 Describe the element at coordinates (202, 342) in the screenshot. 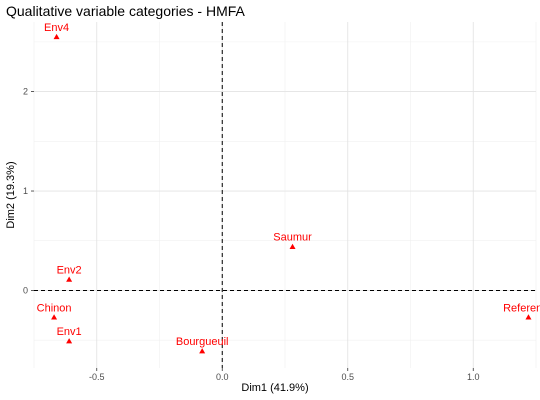

I see `point-label: Bourgueuil` at that location.